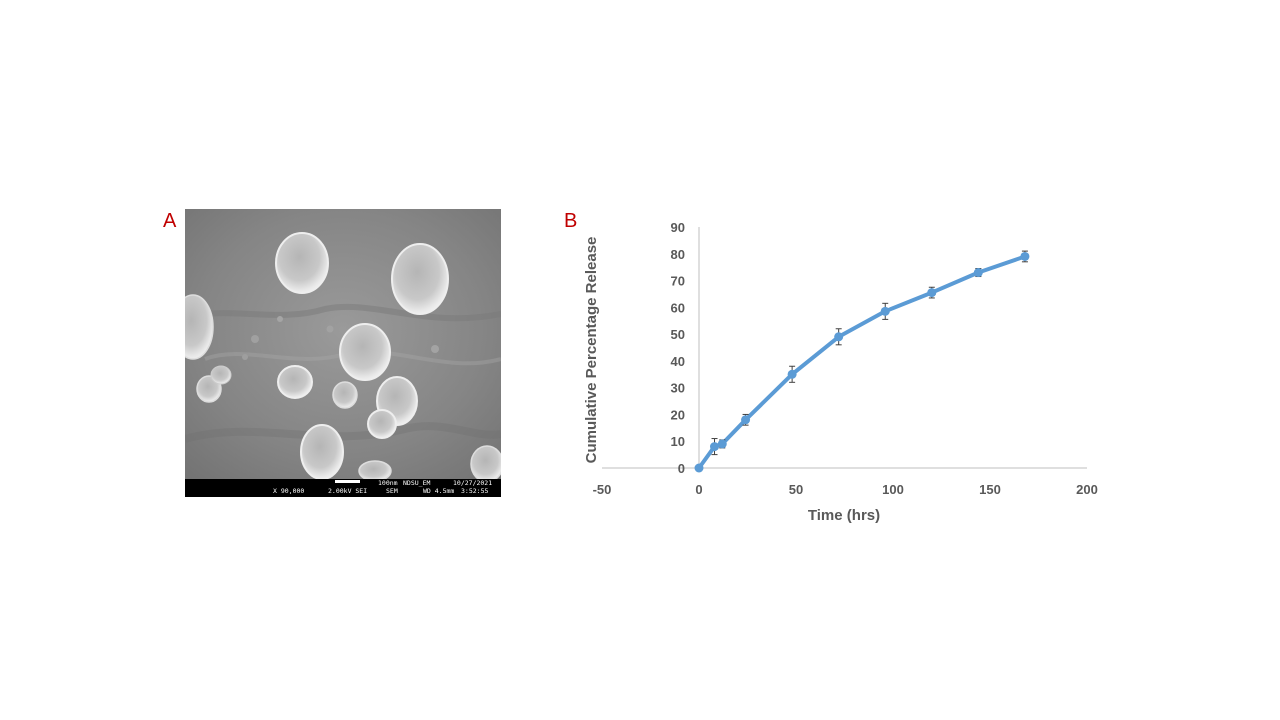 This screenshot has height=720, width=1280. What do you see at coordinates (602, 489) in the screenshot?
I see `x-tick-label: -50` at bounding box center [602, 489].